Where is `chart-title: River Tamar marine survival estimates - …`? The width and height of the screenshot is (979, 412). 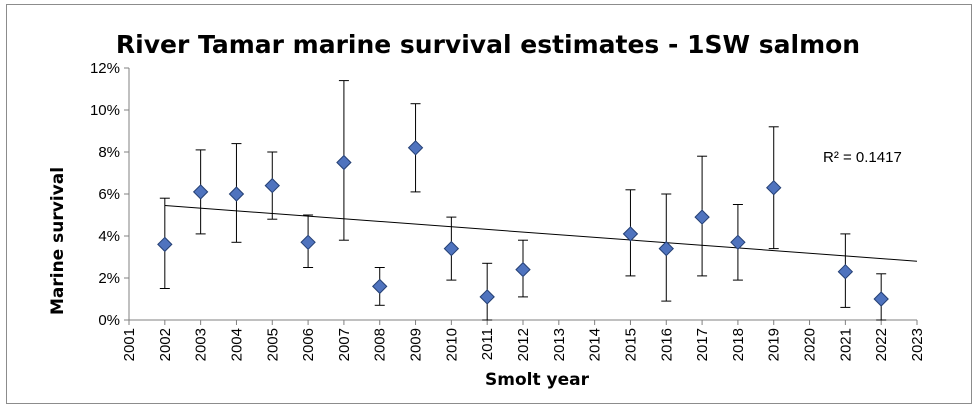 chart-title: River Tamar marine survival estimates - … is located at coordinates (488, 44).